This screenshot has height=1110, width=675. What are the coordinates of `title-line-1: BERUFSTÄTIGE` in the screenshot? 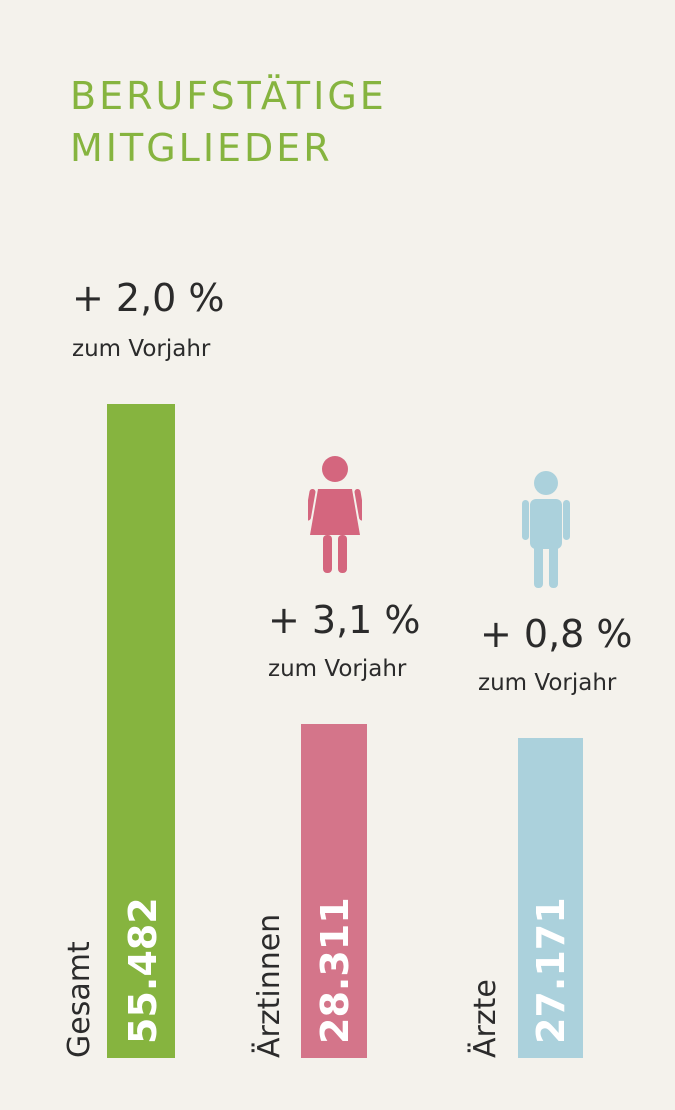 It's located at (228, 96).